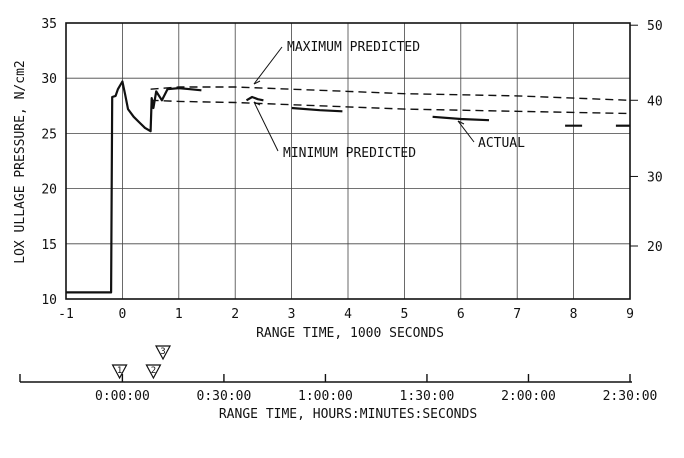 The image size is (684, 458). Describe the element at coordinates (349, 153) in the screenshot. I see `annotation-label: MINIMUM PREDICTED` at that location.